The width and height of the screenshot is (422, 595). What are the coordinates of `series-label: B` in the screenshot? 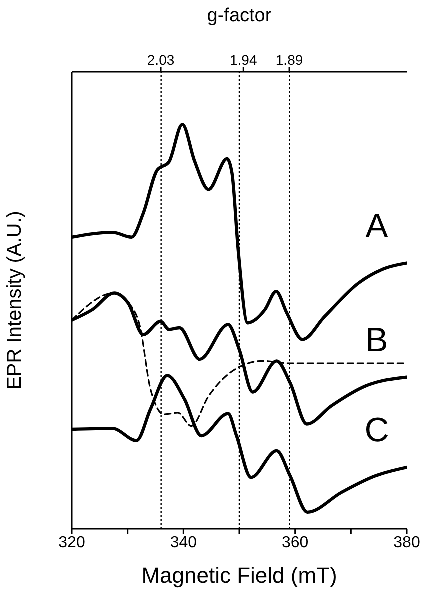 It's located at (377, 340).